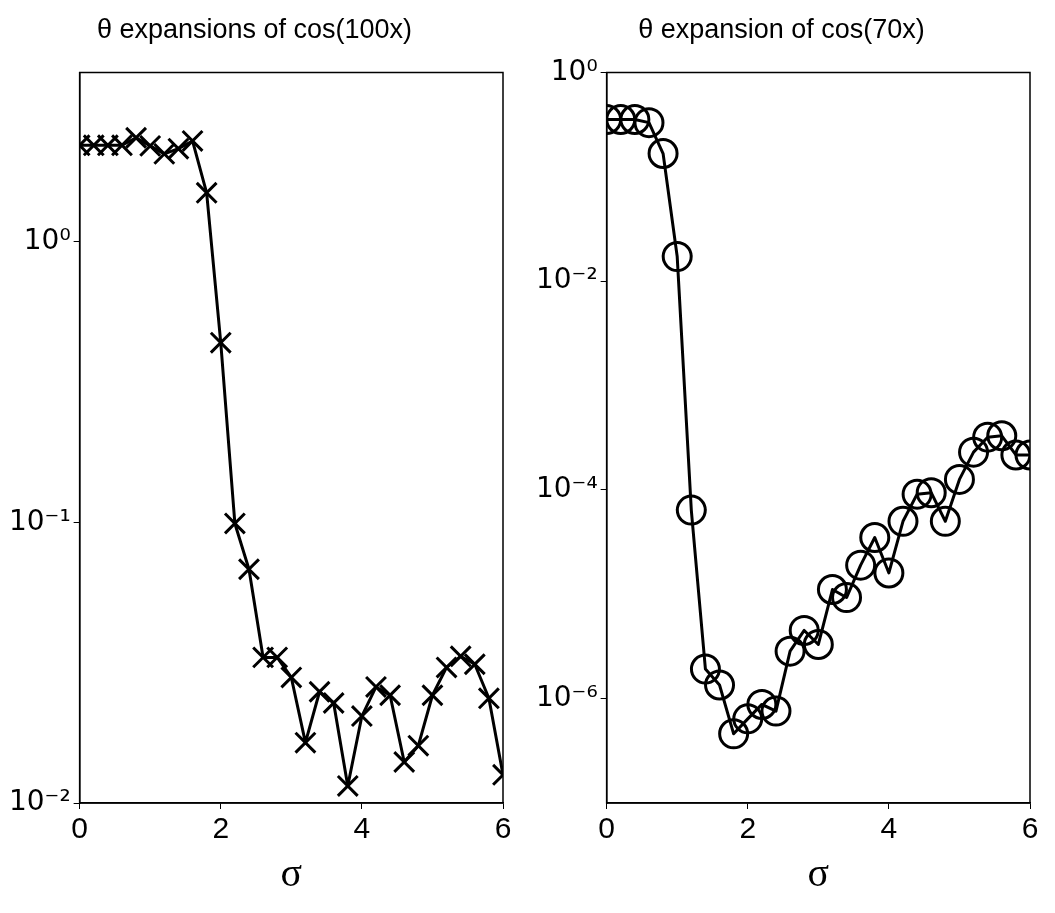  What do you see at coordinates (781, 28) in the screenshot?
I see `chart-title: θ expansion of cos(70x)` at bounding box center [781, 28].